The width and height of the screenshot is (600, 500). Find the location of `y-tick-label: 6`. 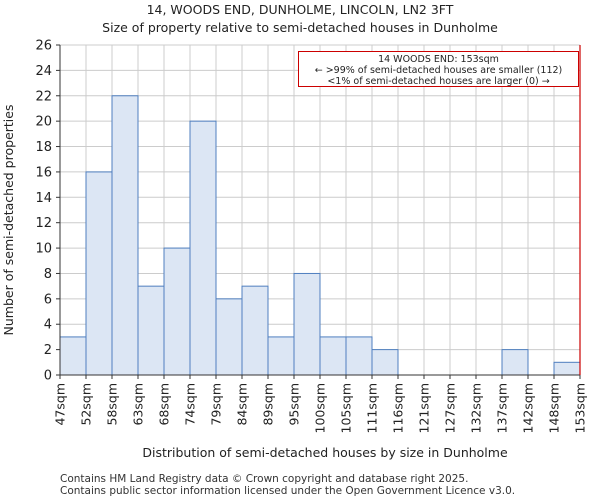

y-tick-label: 6 is located at coordinates (48, 299).